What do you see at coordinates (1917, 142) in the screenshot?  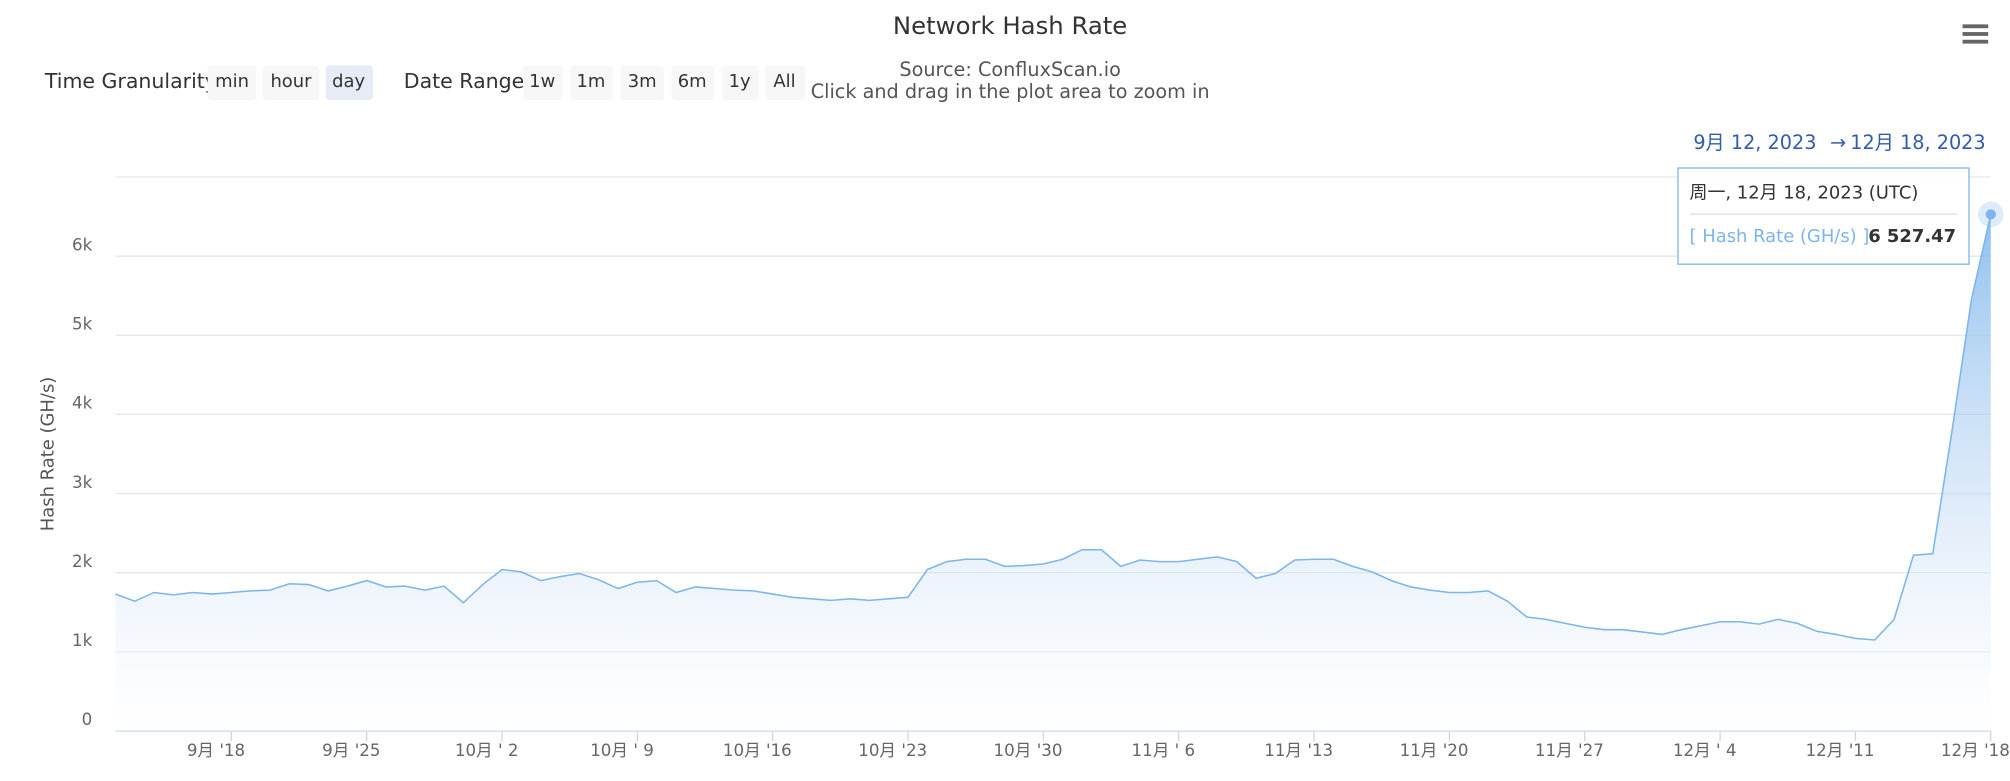 I see `range-to: 12月 18, 2023` at bounding box center [1917, 142].